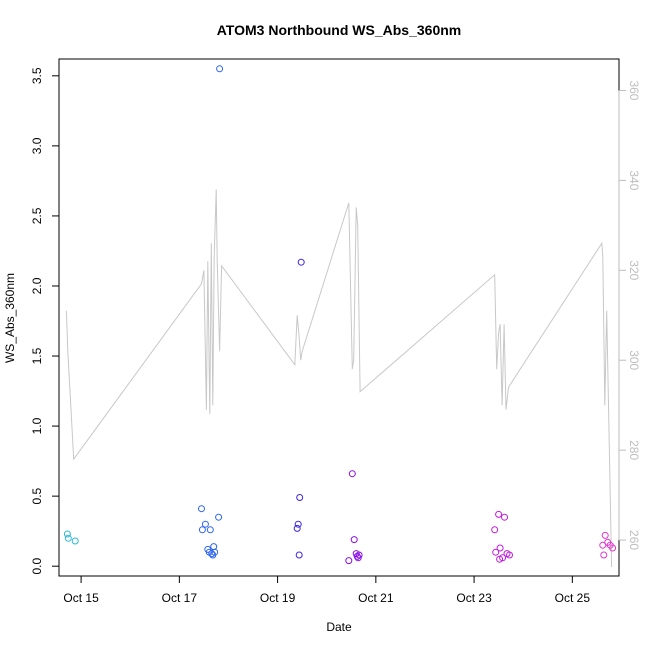  I want to click on x-tick-label: Oct 25, so click(573, 598).